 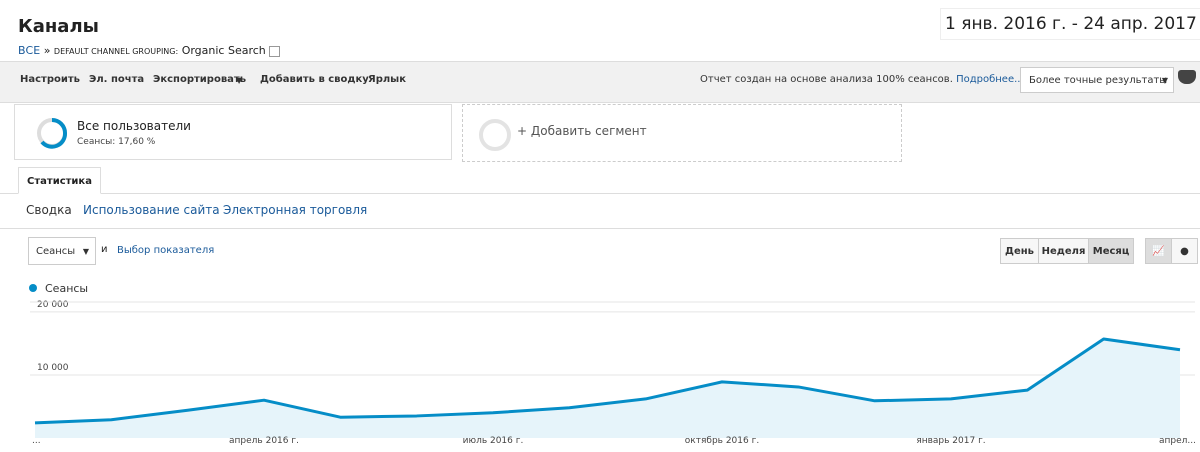 I want to click on chart-type-motion: ●, so click(x=1184, y=251).